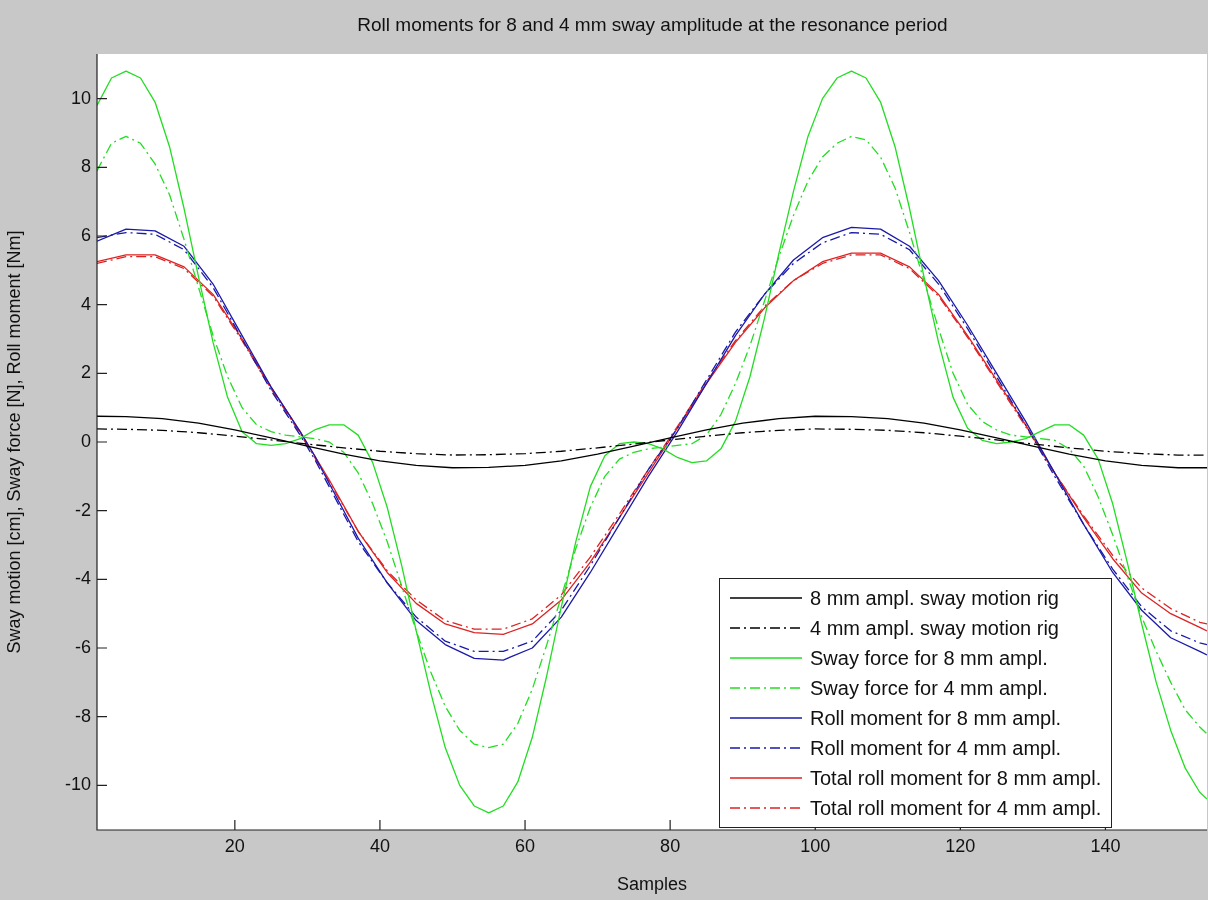 The height and width of the screenshot is (900, 1208). What do you see at coordinates (85, 372) in the screenshot?
I see `y-tick-label: 2` at bounding box center [85, 372].